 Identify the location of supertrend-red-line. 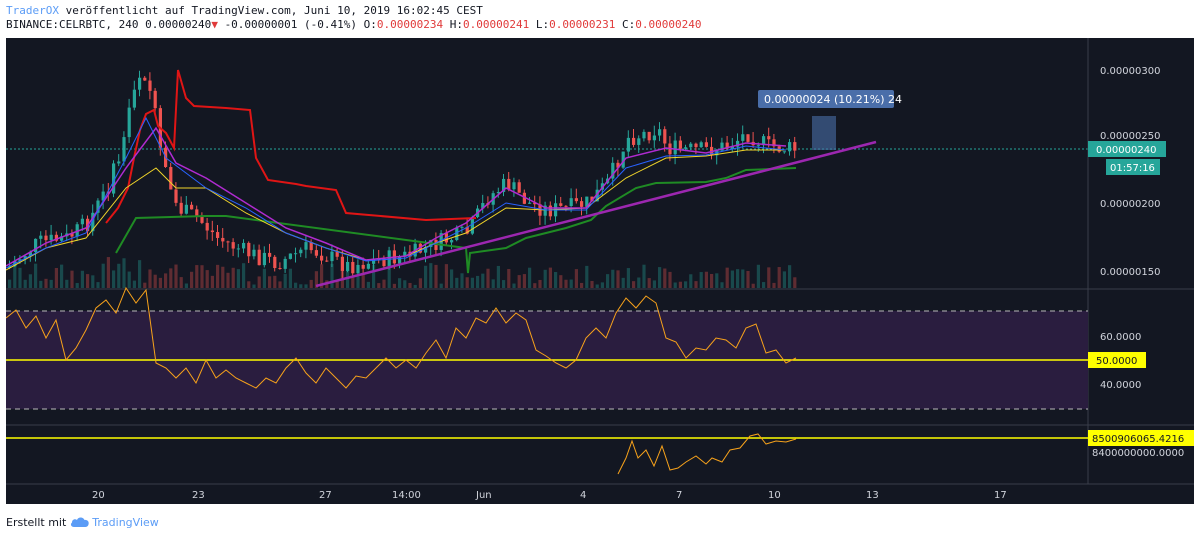
(291, 146).